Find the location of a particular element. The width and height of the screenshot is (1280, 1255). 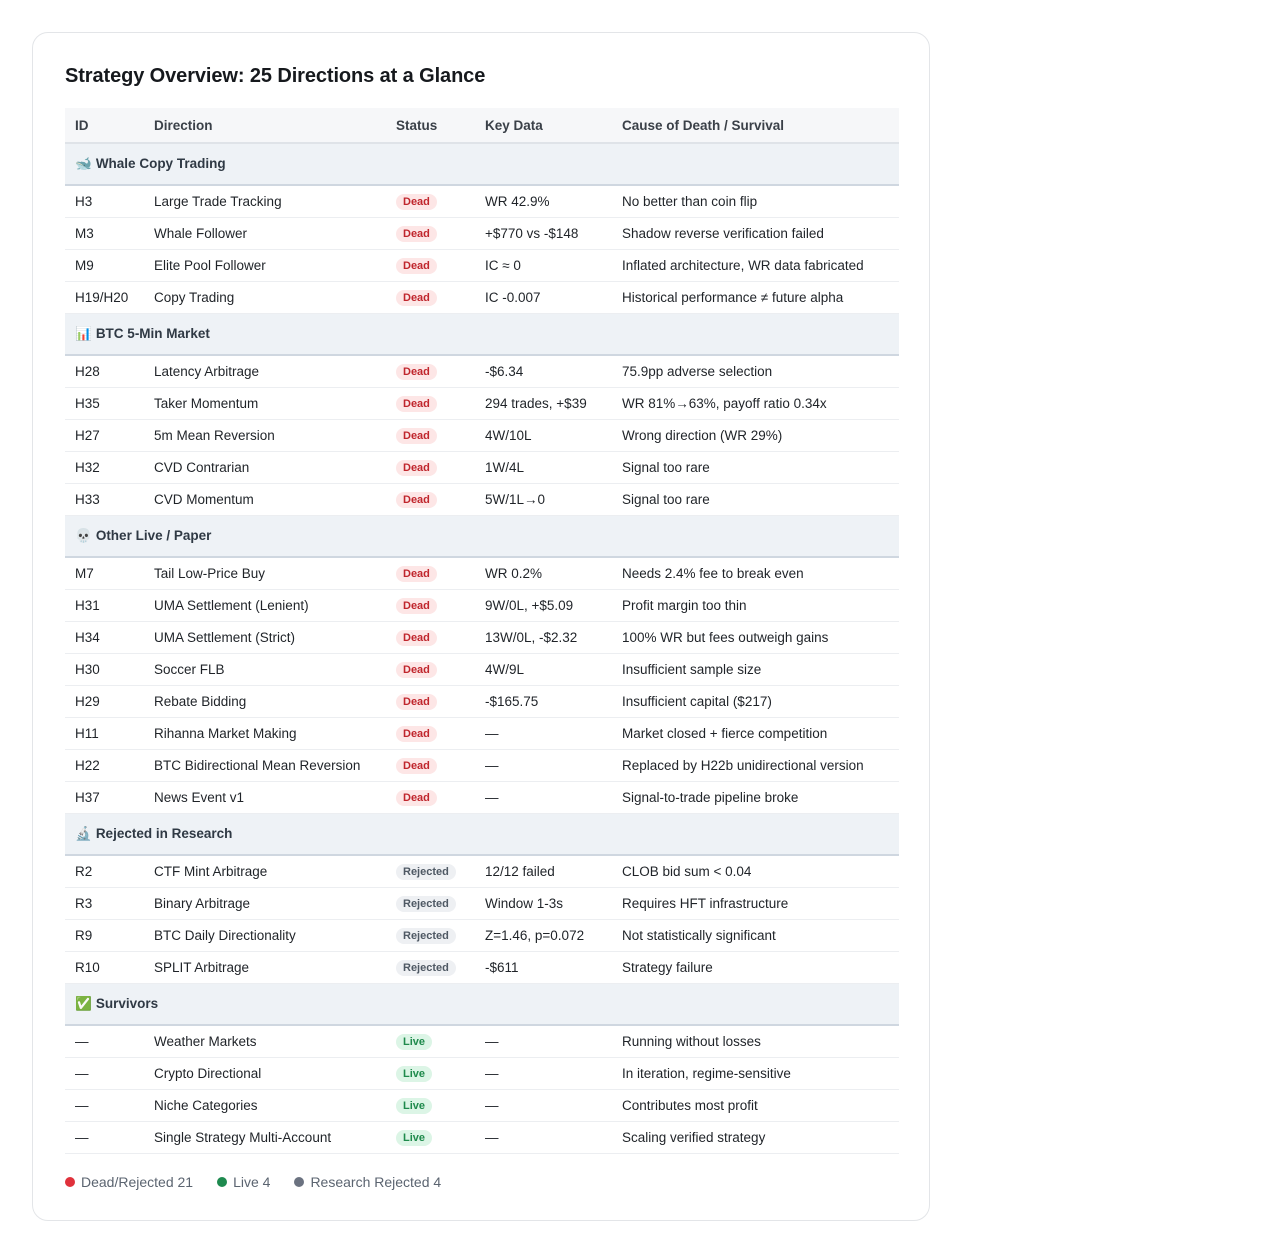

cell-direction: Copy Trading is located at coordinates (265, 297).